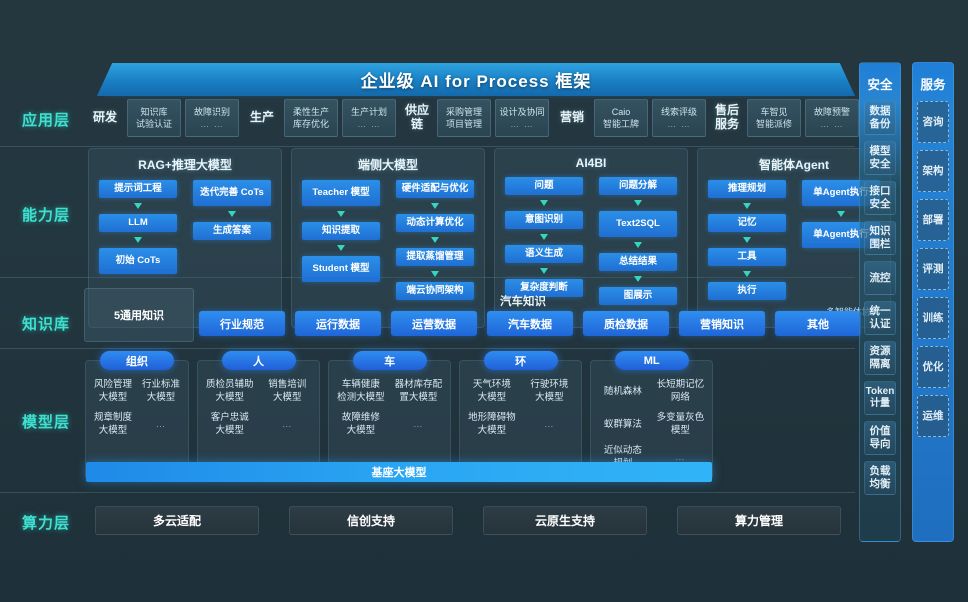 The image size is (968, 602). Describe the element at coordinates (591, 241) in the screenshot. I see `capability-card-body: 问题意图识别语义生成复杂度判断 问题分解 Text2SQL 总结结果图展示` at that location.